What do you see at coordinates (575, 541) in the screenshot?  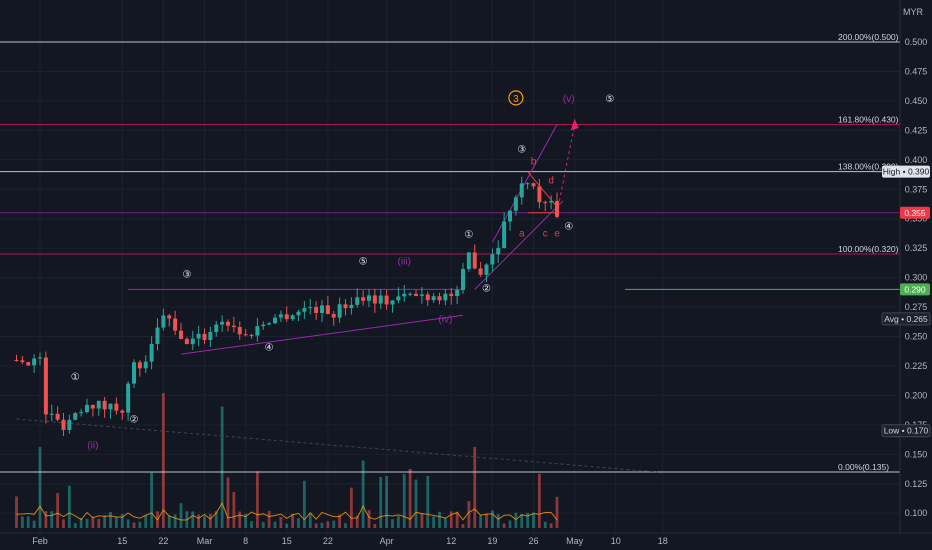 I see `time-tick-label: May` at bounding box center [575, 541].